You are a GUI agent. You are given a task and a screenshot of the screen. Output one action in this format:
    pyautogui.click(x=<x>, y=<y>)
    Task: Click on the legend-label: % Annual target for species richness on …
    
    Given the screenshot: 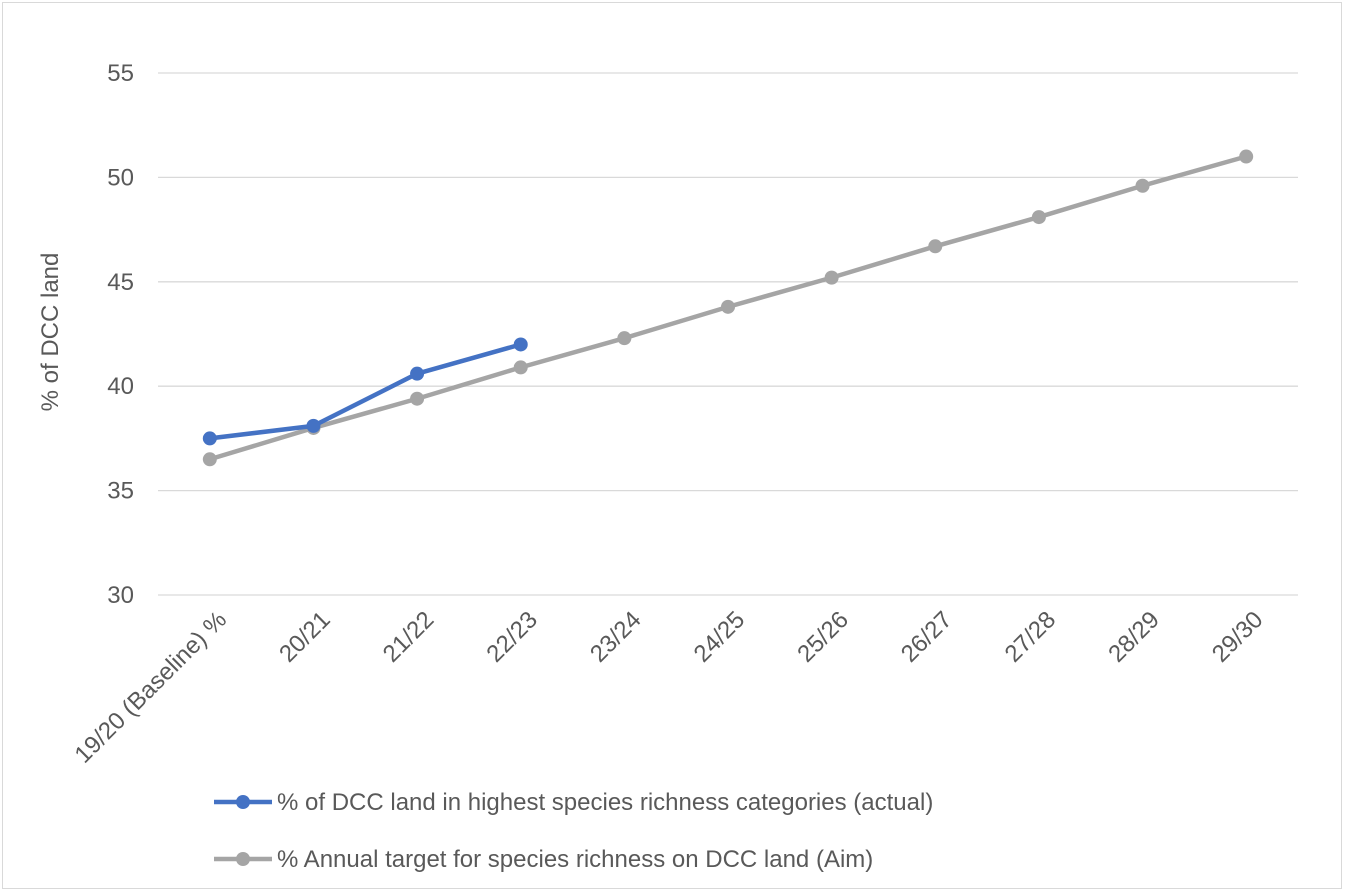 What is the action you would take?
    pyautogui.click(x=575, y=859)
    